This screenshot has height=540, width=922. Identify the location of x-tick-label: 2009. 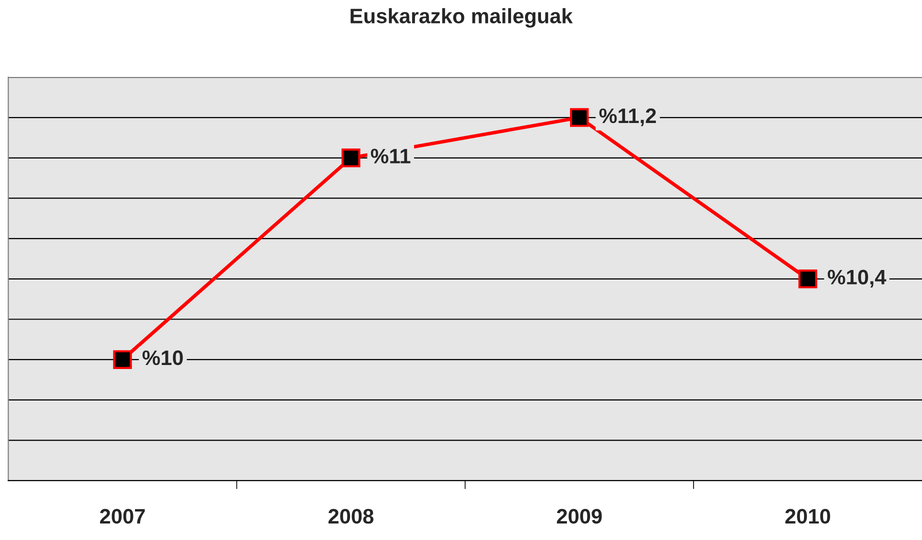
(579, 516).